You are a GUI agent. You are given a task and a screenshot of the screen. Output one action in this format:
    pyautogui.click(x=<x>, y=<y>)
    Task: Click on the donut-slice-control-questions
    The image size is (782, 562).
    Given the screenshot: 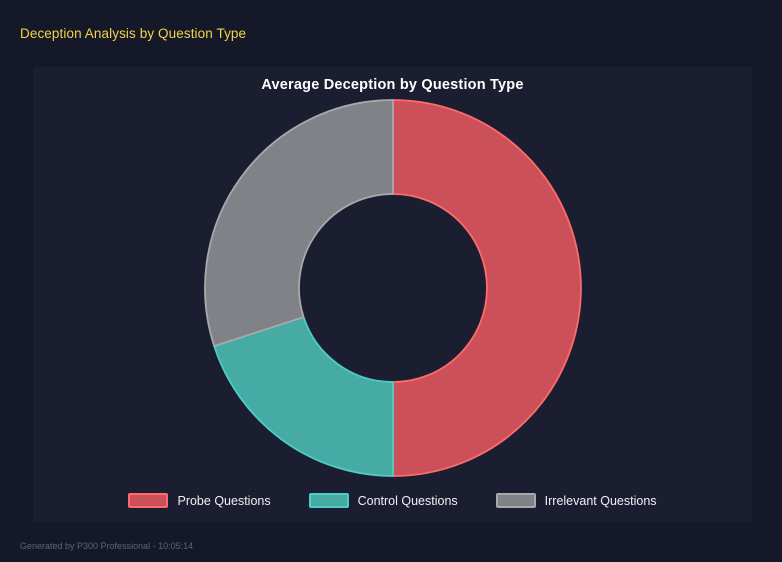 What is the action you would take?
    pyautogui.click(x=303, y=396)
    